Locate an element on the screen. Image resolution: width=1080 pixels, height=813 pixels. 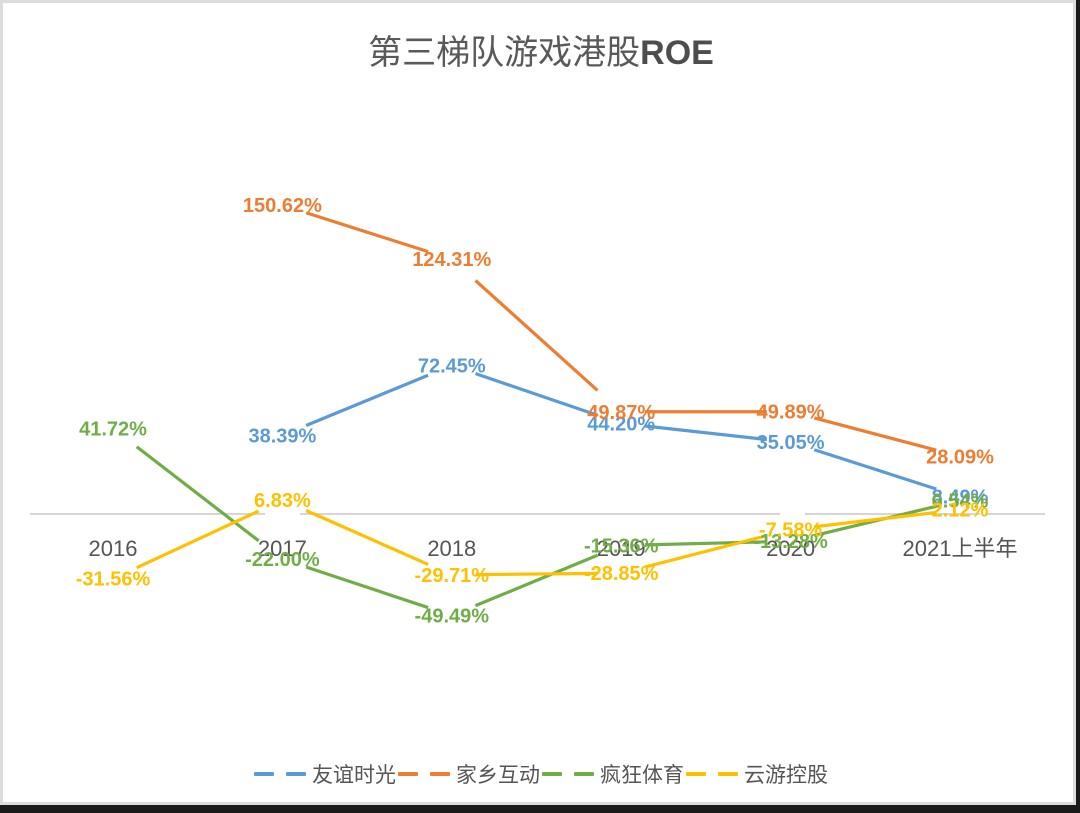
data-label: -49.49% is located at coordinates (452, 616).